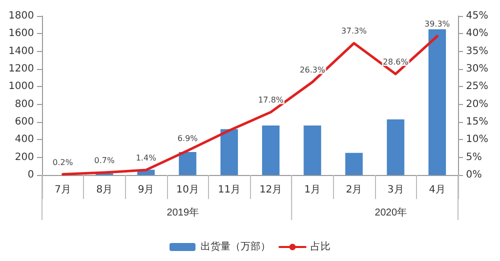 The image size is (500, 261). I want to click on y-tick-label: 1200, so click(21, 69).